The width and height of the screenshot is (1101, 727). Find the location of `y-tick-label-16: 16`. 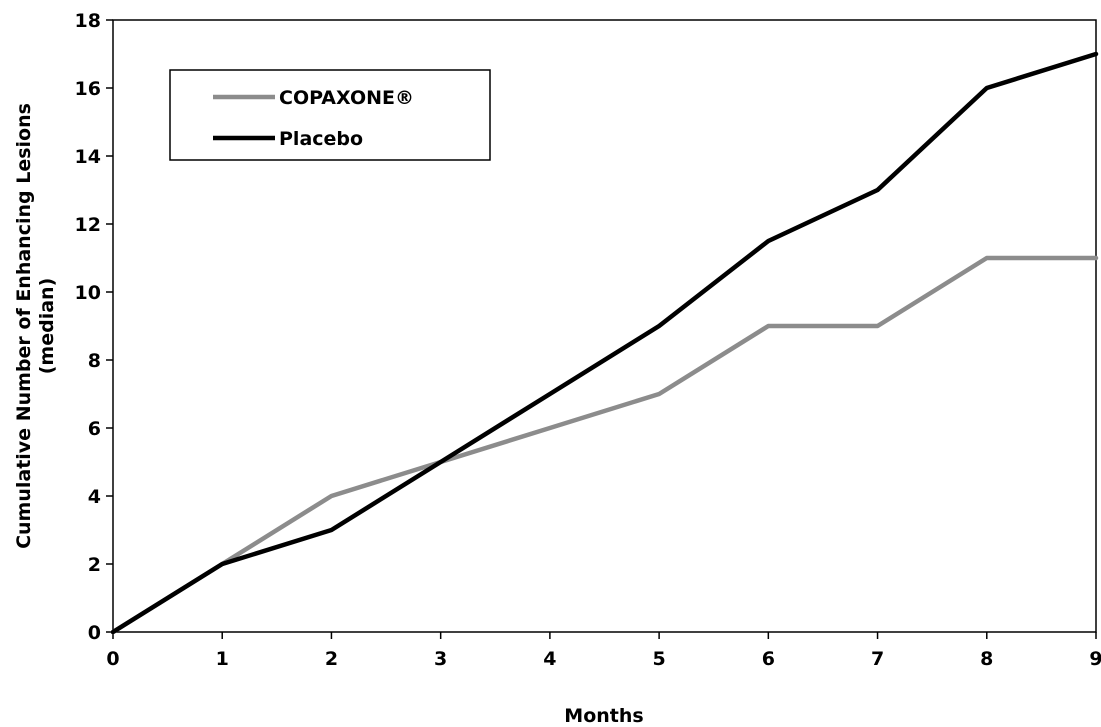

y-tick-label-16: 16 is located at coordinates (88, 89).